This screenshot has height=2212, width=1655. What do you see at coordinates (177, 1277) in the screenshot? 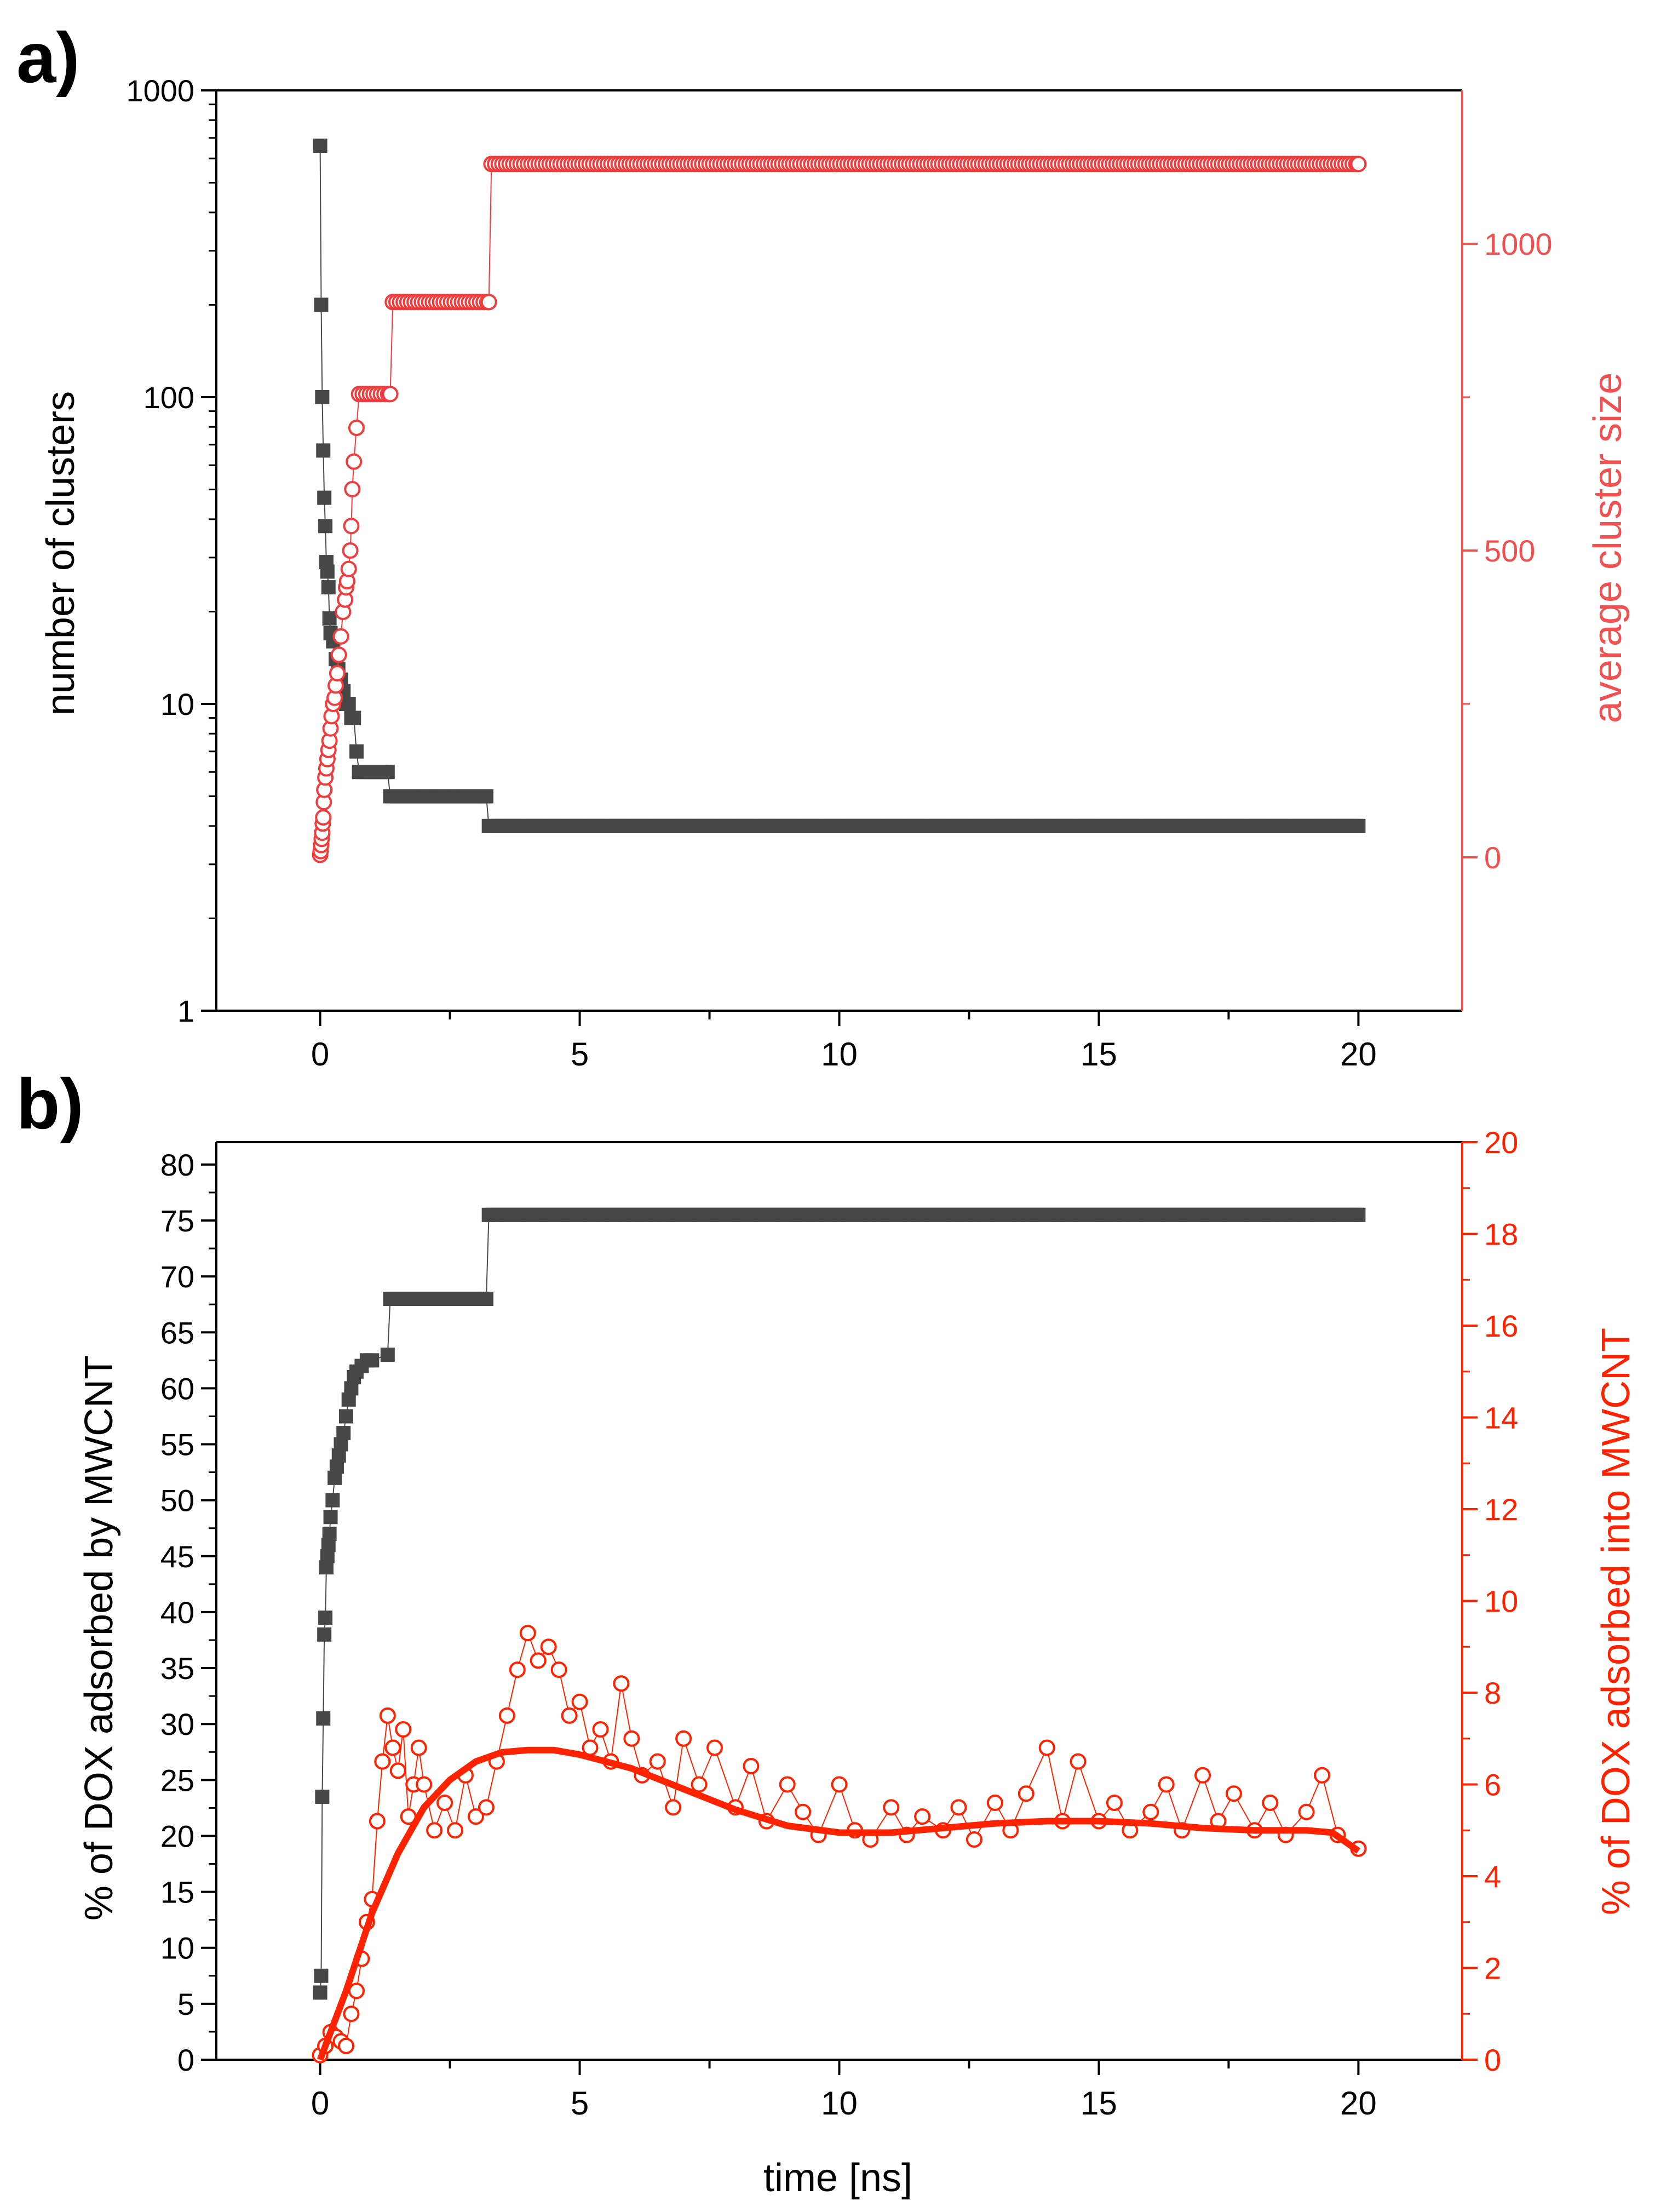
I see `y-tick-label: 70` at bounding box center [177, 1277].